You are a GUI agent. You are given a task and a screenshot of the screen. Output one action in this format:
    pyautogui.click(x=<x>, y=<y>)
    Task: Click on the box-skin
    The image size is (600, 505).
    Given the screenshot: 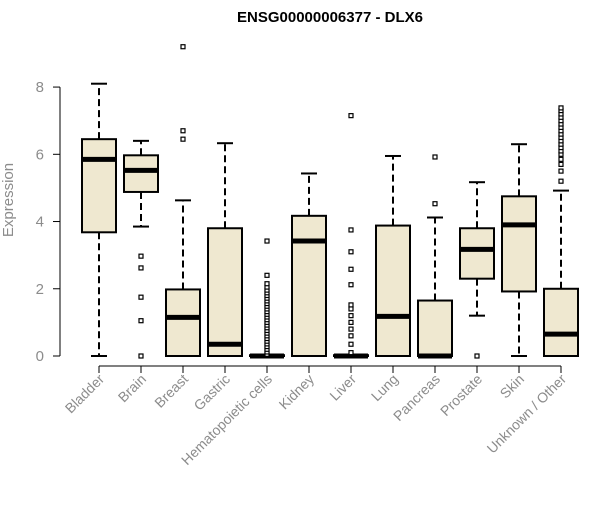 What is the action you would take?
    pyautogui.click(x=519, y=250)
    